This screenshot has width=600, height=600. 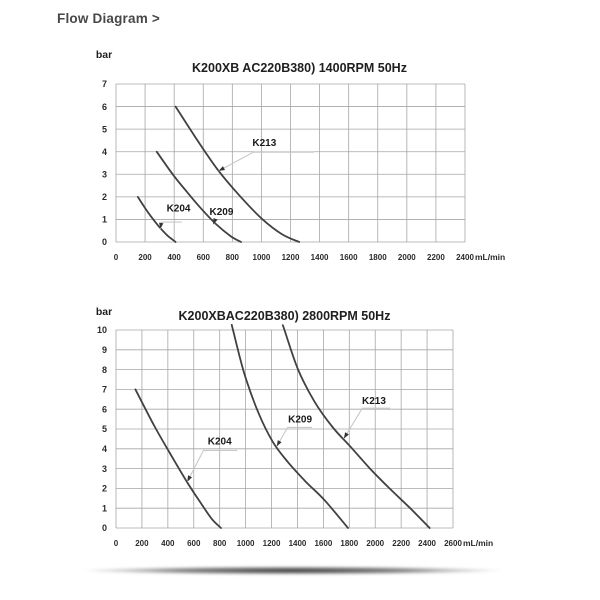 What do you see at coordinates (294, 436) in the screenshot?
I see `callout-leader-K209` at bounding box center [294, 436].